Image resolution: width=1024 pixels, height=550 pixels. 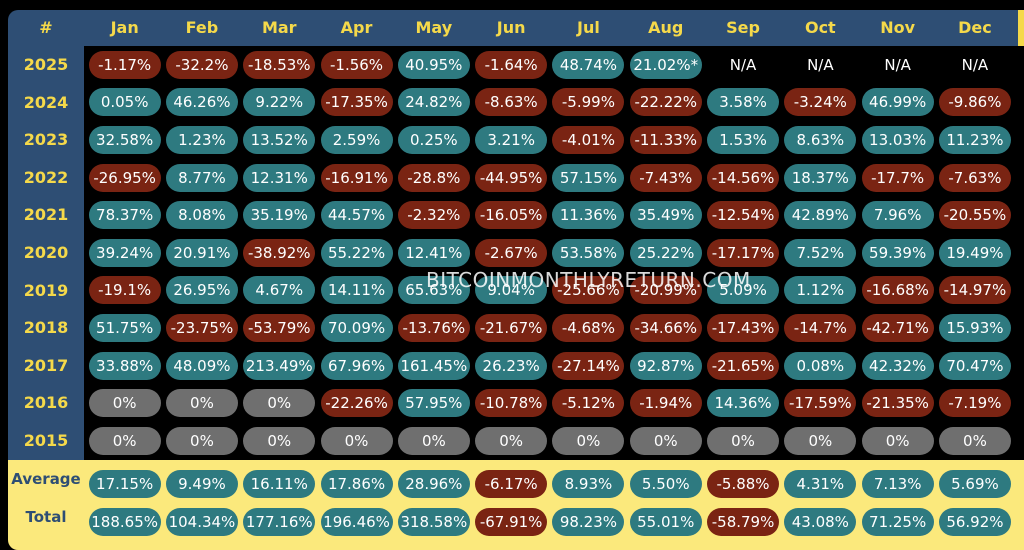 What do you see at coordinates (588, 27) in the screenshot?
I see `month-header-jul: Jul` at bounding box center [588, 27].